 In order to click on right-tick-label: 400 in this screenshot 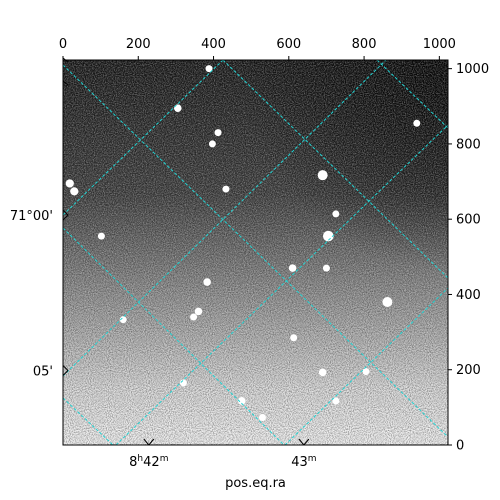, I will do `click(468, 295)`.